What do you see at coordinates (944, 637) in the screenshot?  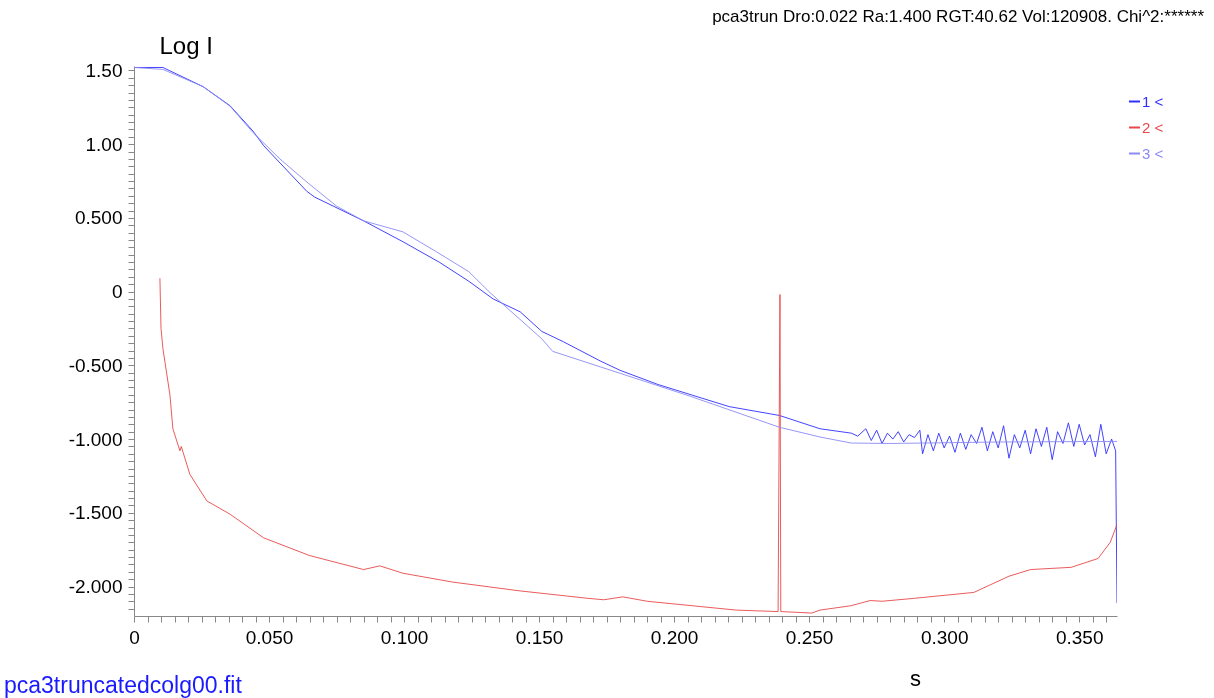 I see `x-tick-label: 0.300` at bounding box center [944, 637].